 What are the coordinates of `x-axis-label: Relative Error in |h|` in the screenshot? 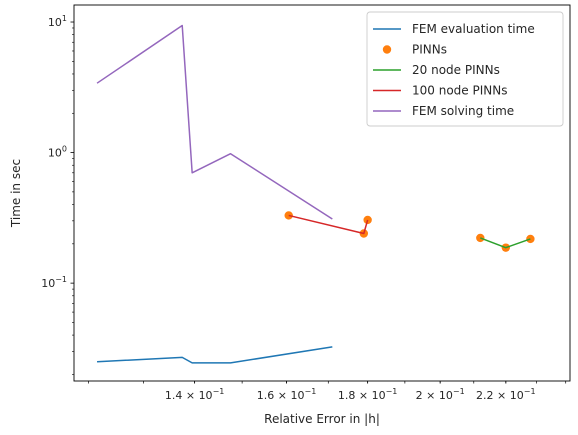 It's located at (322, 419).